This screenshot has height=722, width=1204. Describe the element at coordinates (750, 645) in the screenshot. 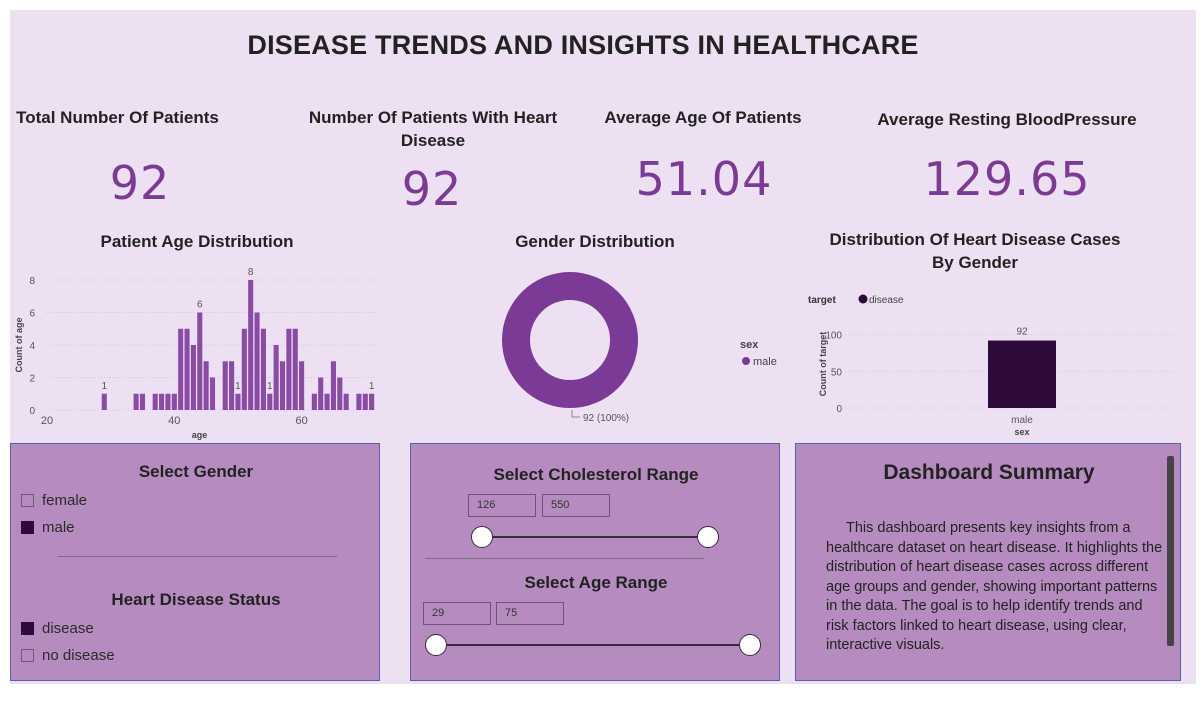

I see `age-max-handle` at that location.